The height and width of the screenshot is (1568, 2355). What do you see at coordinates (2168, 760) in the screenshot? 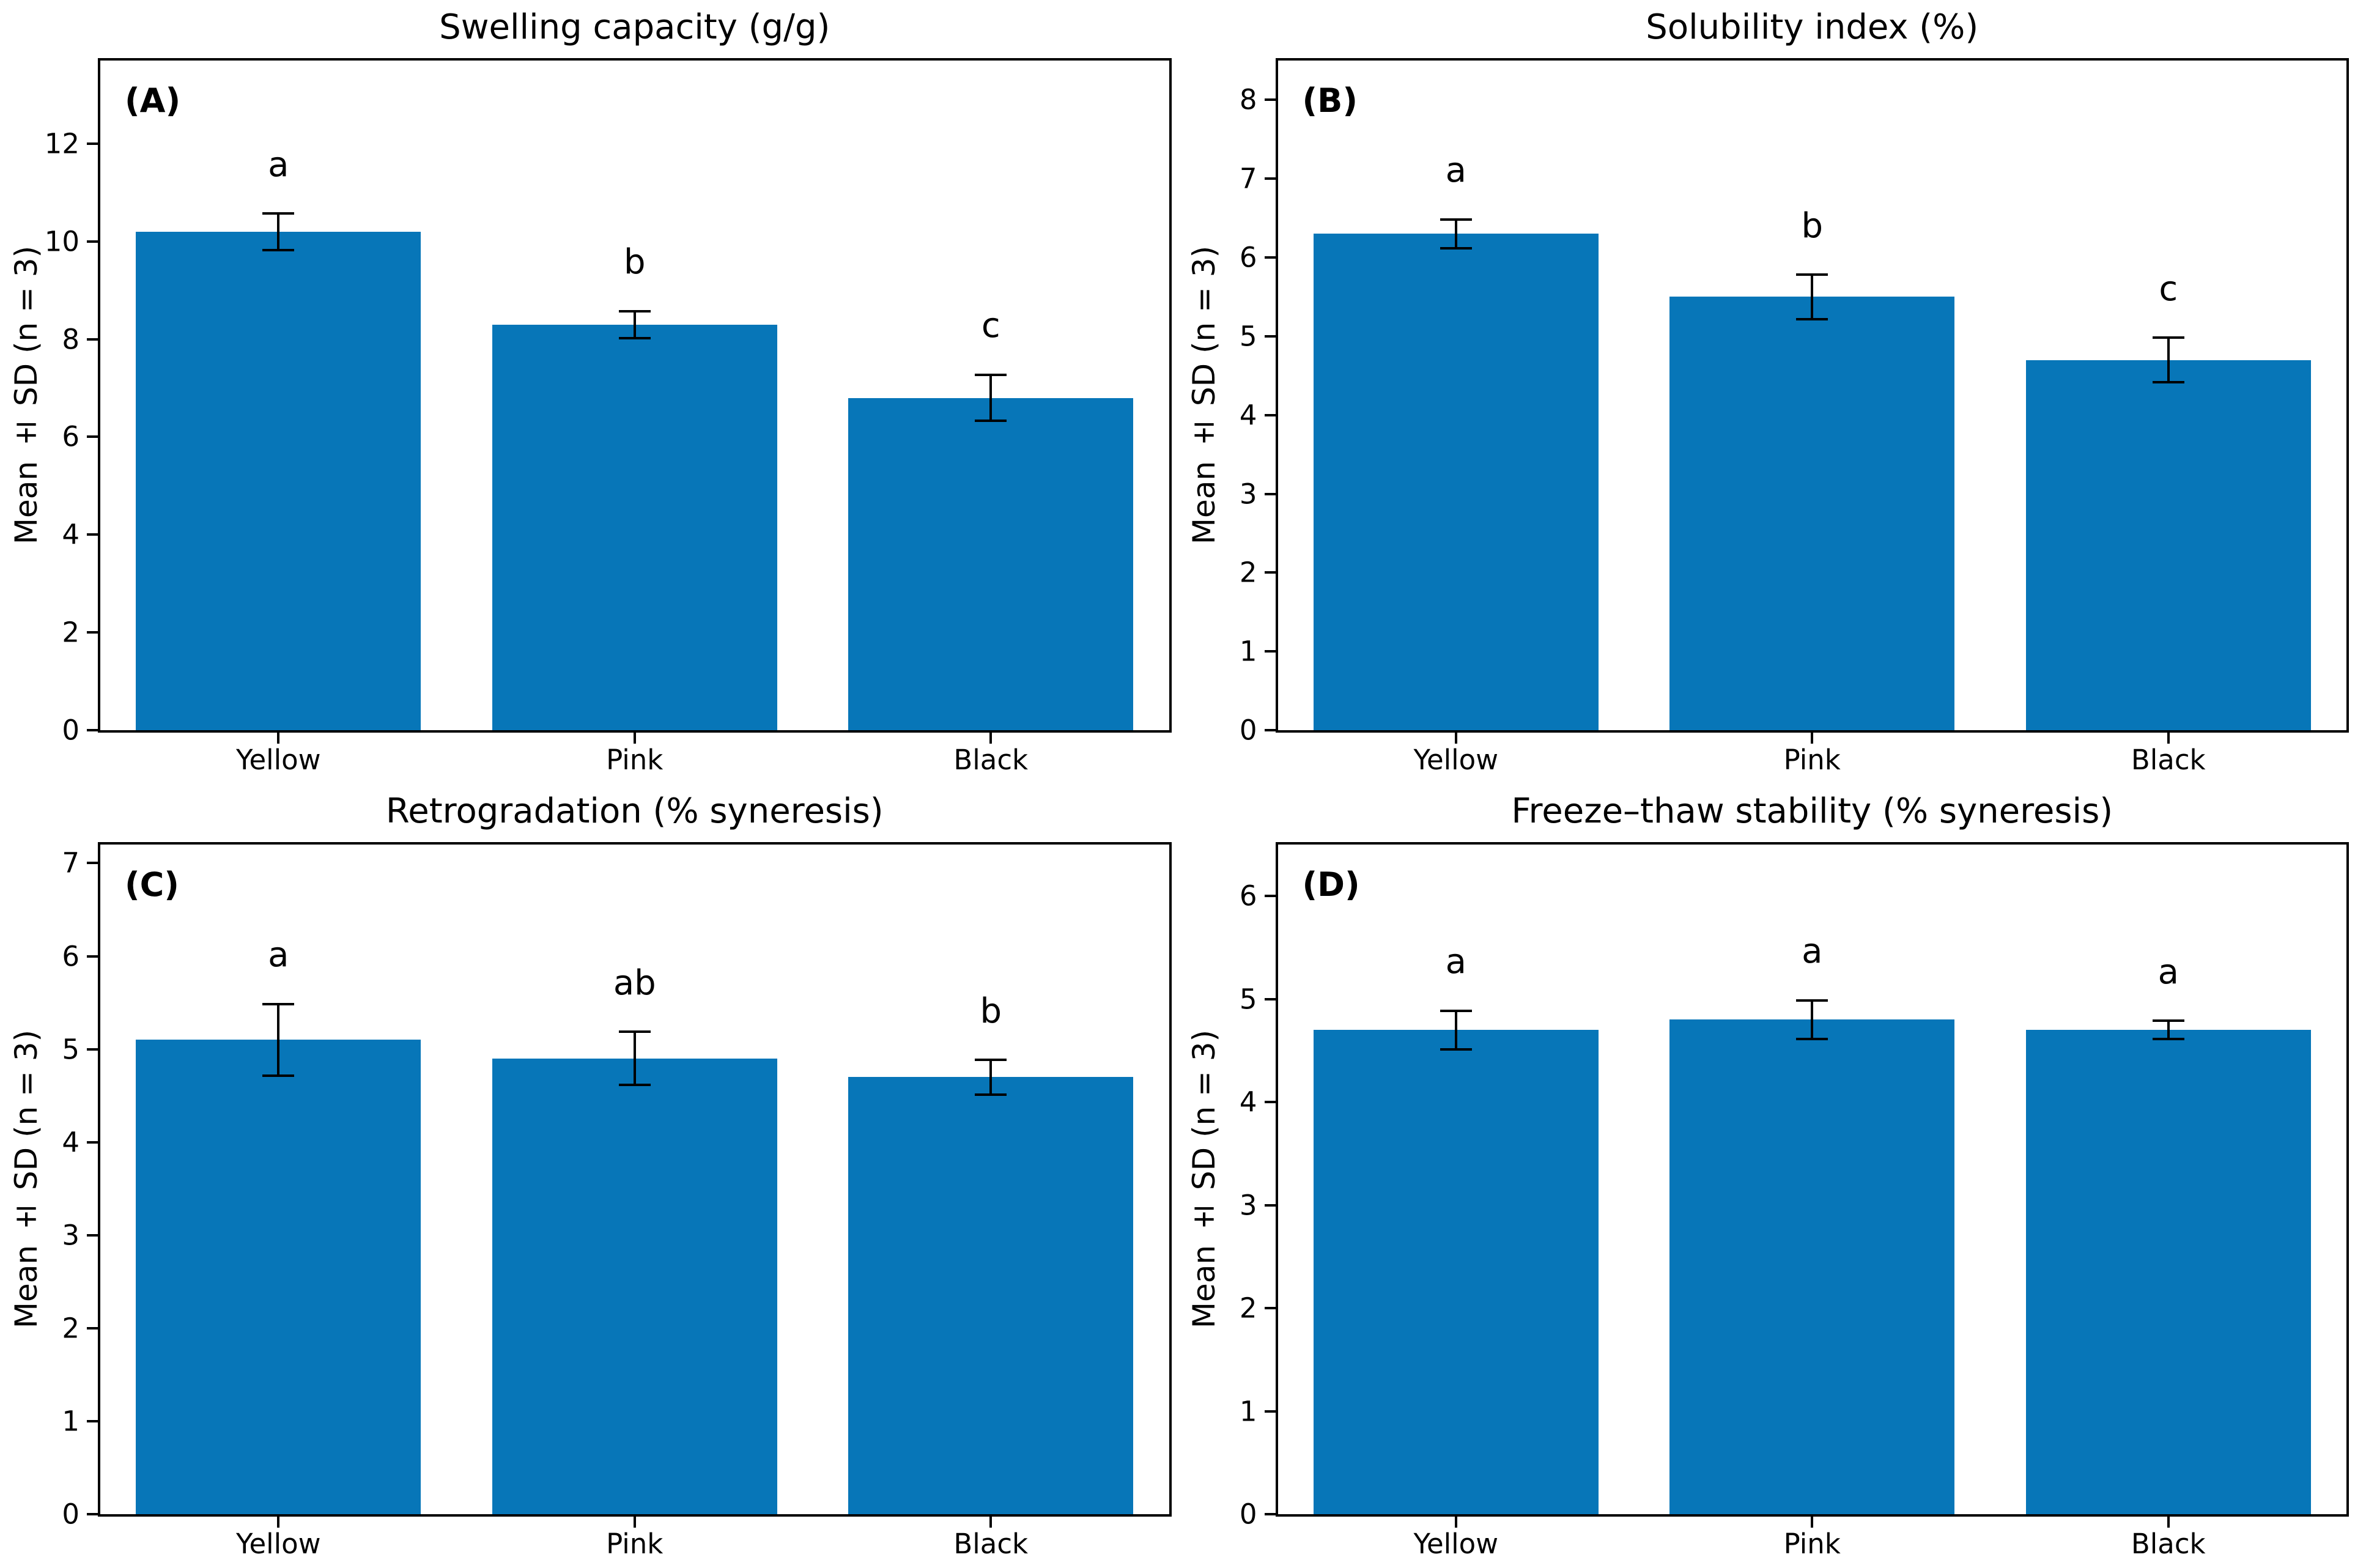
I see `x-tick-label: Black` at bounding box center [2168, 760].